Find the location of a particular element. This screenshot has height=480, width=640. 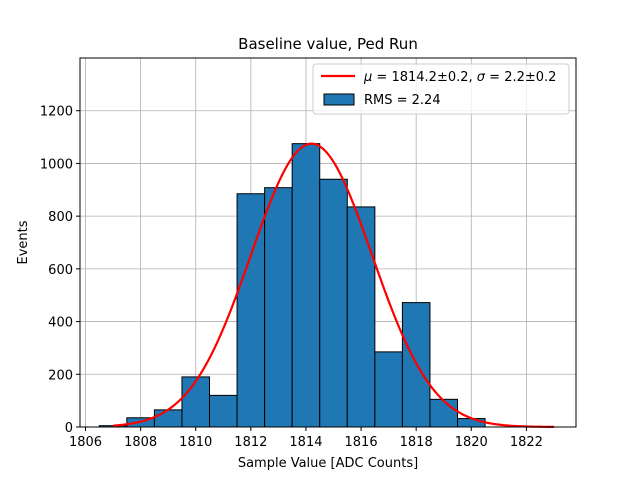

legend-box is located at coordinates (441, 89).